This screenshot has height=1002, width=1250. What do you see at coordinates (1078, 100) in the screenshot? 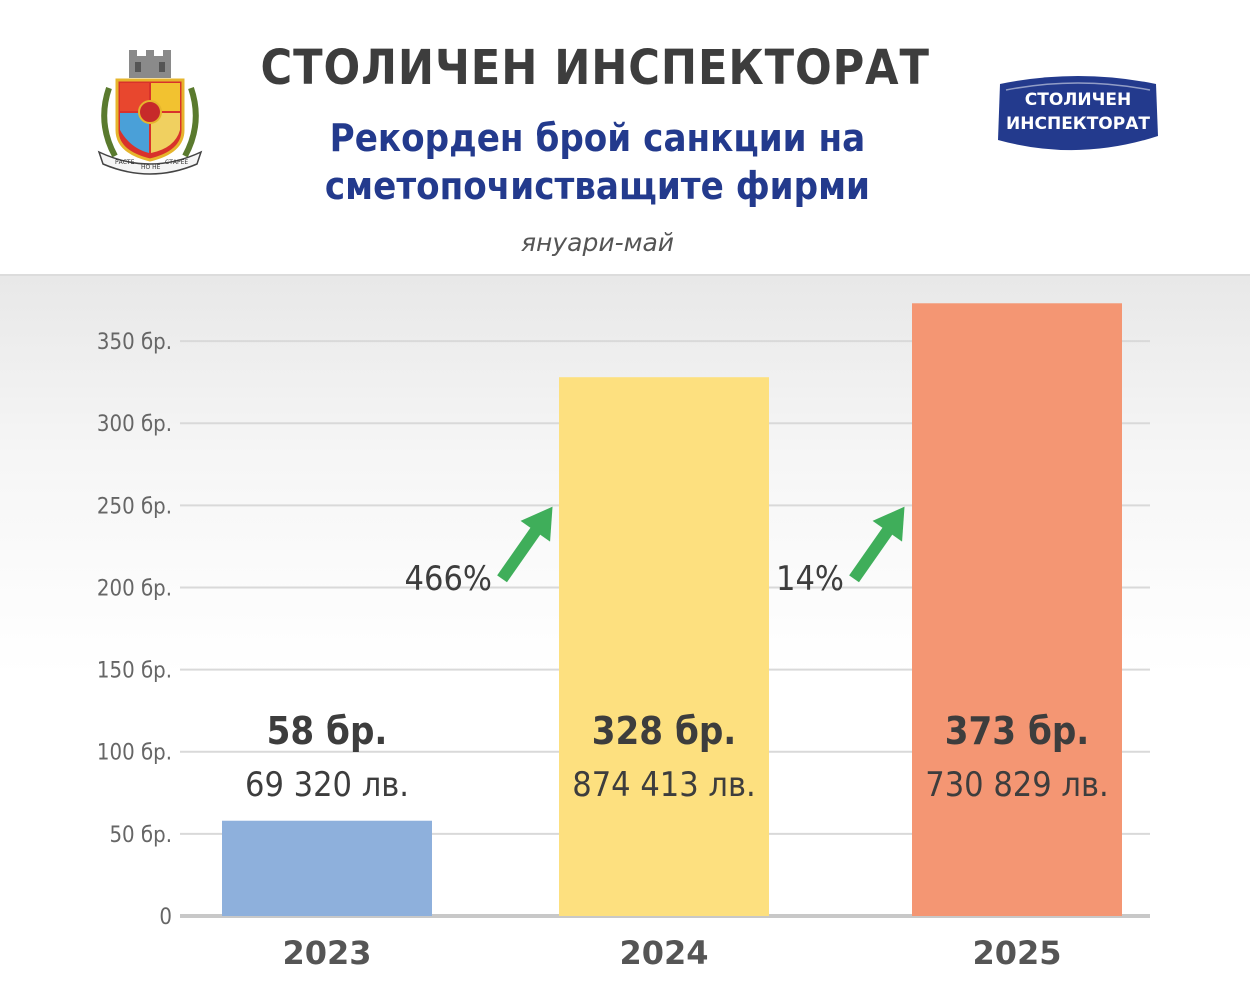
I see `logo-line-1: СТОЛИЧЕН` at bounding box center [1078, 100].